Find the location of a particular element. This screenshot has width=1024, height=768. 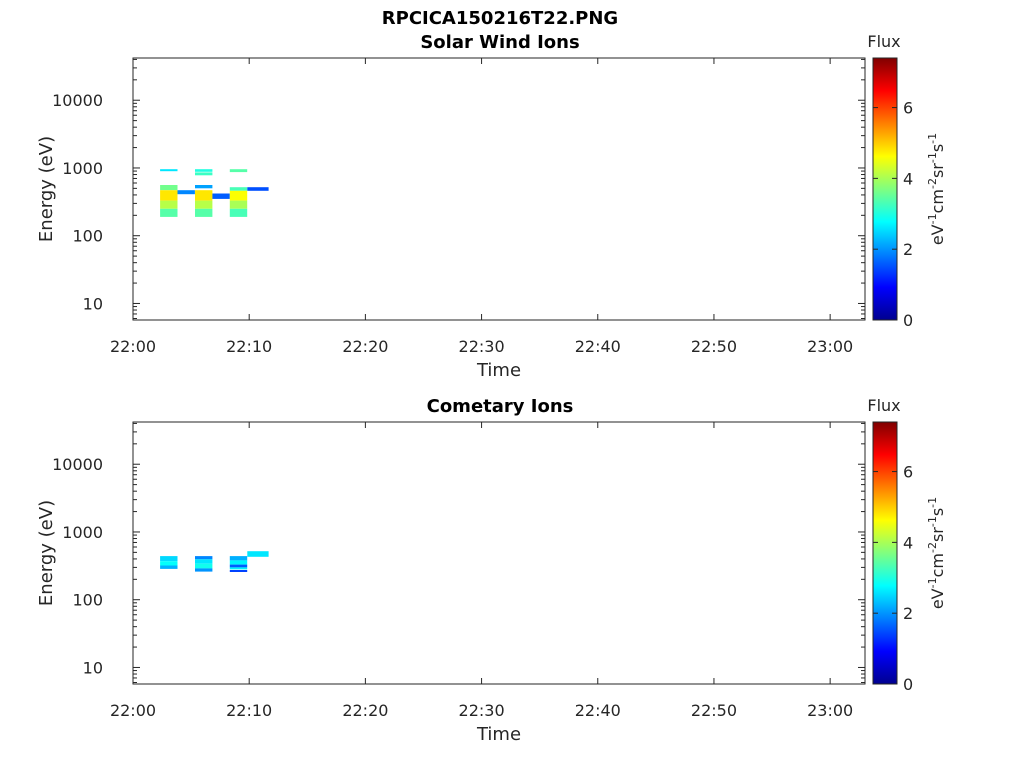

panel-title: Solar Wind Ions is located at coordinates (499, 42).